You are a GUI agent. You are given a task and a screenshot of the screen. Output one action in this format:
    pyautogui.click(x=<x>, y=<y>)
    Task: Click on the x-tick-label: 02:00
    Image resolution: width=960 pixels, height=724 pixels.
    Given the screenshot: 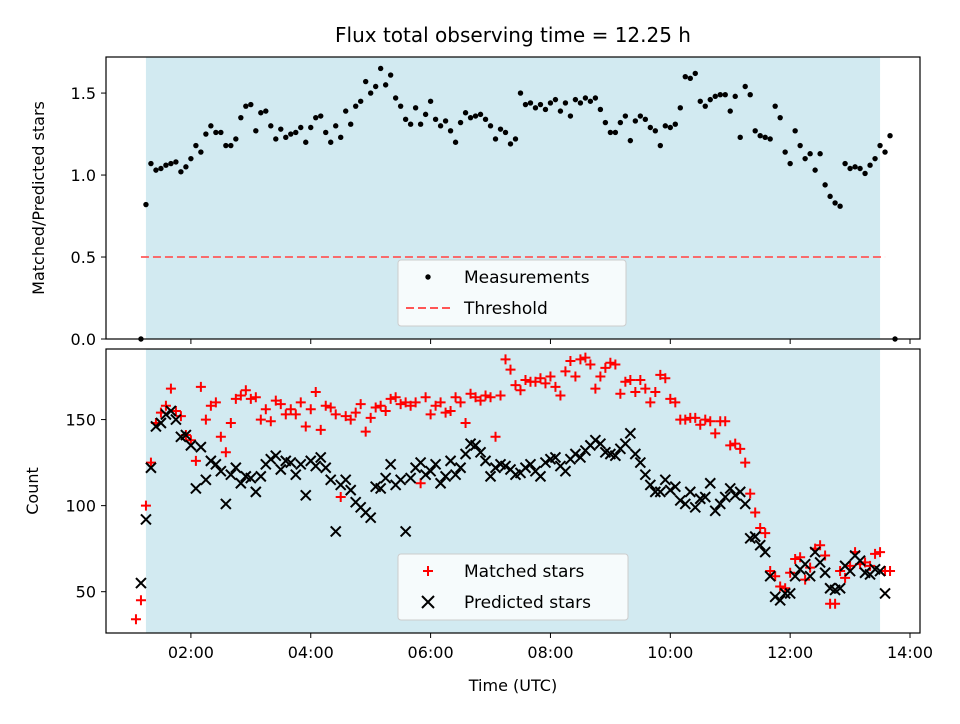 What is the action you would take?
    pyautogui.click(x=191, y=652)
    